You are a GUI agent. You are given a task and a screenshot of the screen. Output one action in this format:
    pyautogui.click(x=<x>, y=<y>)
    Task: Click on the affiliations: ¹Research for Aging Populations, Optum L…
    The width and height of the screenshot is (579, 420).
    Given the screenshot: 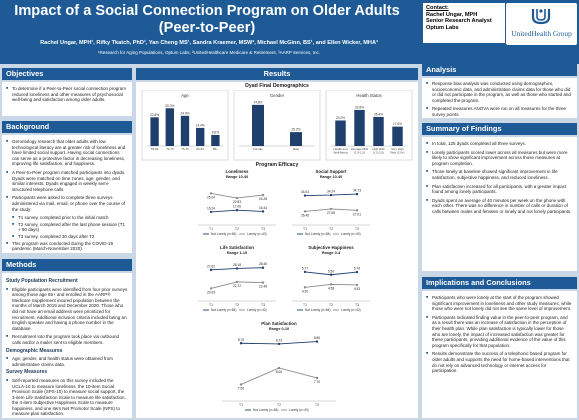 What is the action you would take?
    pyautogui.click(x=209, y=52)
    